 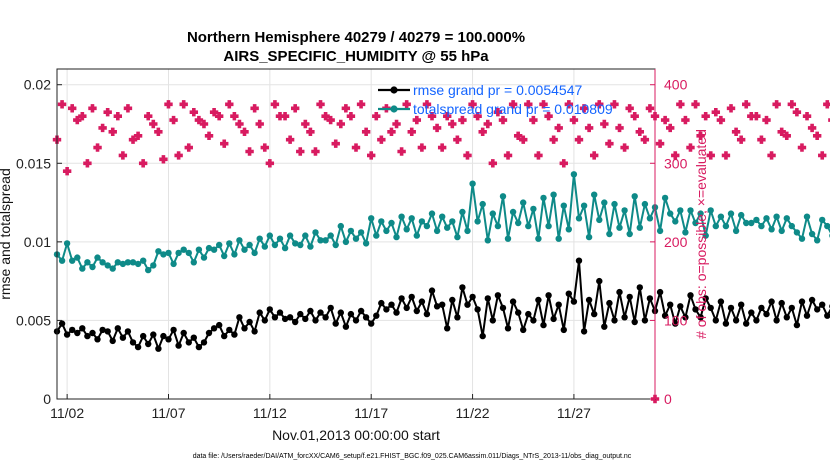 What do you see at coordinates (371, 413) in the screenshot?
I see `x-tick-label: 11/17` at bounding box center [371, 413].